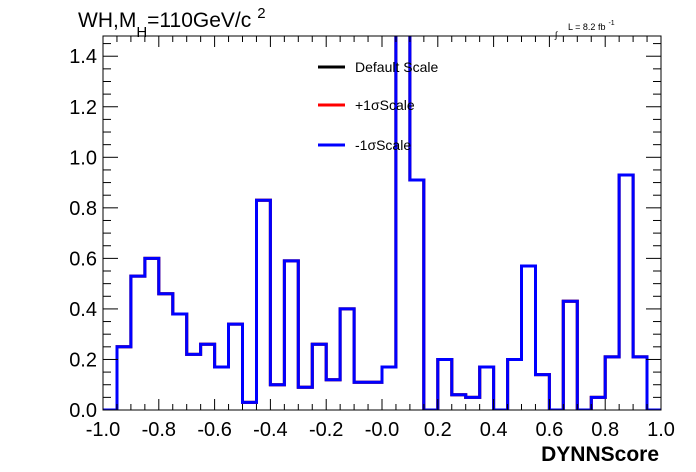  What do you see at coordinates (382, 430) in the screenshot?
I see `x-tick-label: -0.0` at bounding box center [382, 430].